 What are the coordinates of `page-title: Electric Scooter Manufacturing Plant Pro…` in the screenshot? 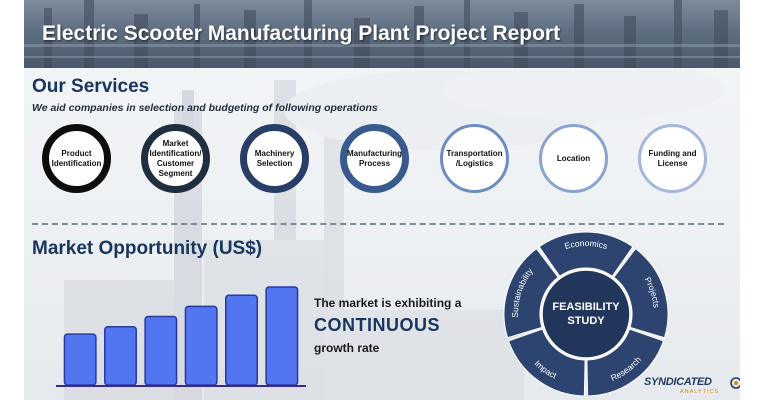 It's located at (301, 33).